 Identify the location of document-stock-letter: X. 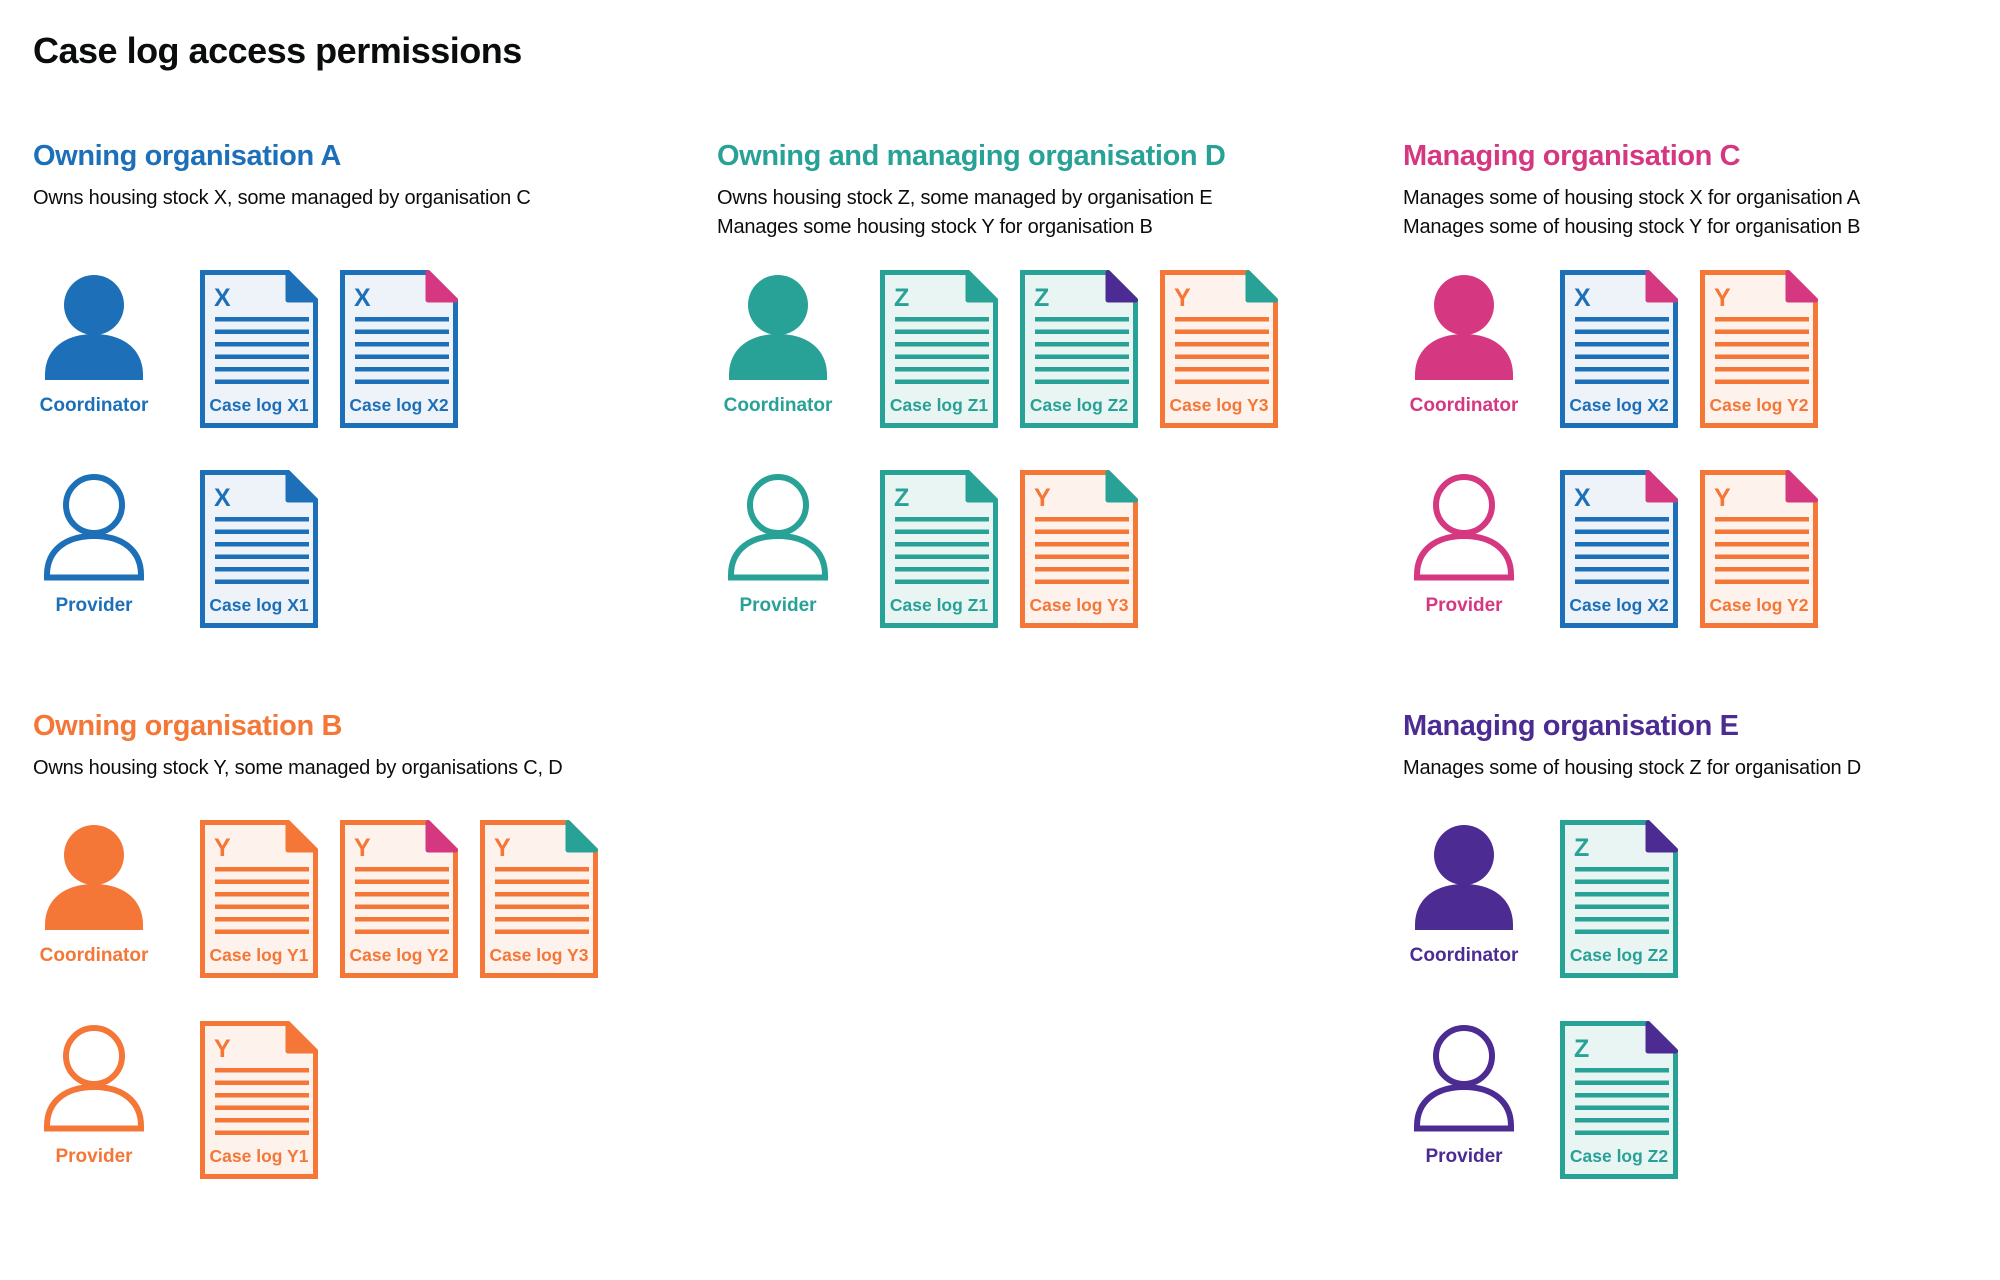
(222, 498).